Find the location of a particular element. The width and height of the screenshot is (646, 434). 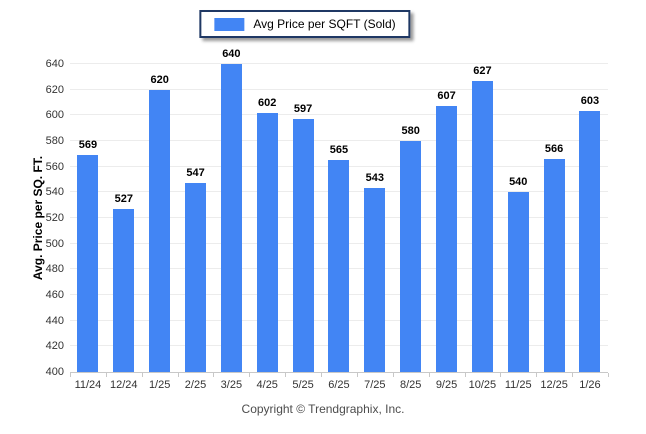

y-tick-label: 600 is located at coordinates (54, 115).